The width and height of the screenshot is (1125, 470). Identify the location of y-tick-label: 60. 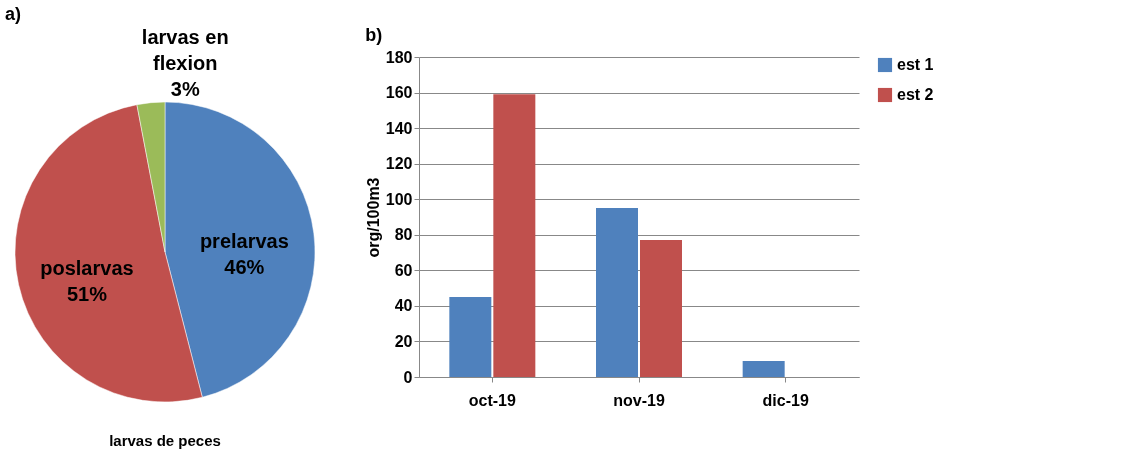
(403, 270).